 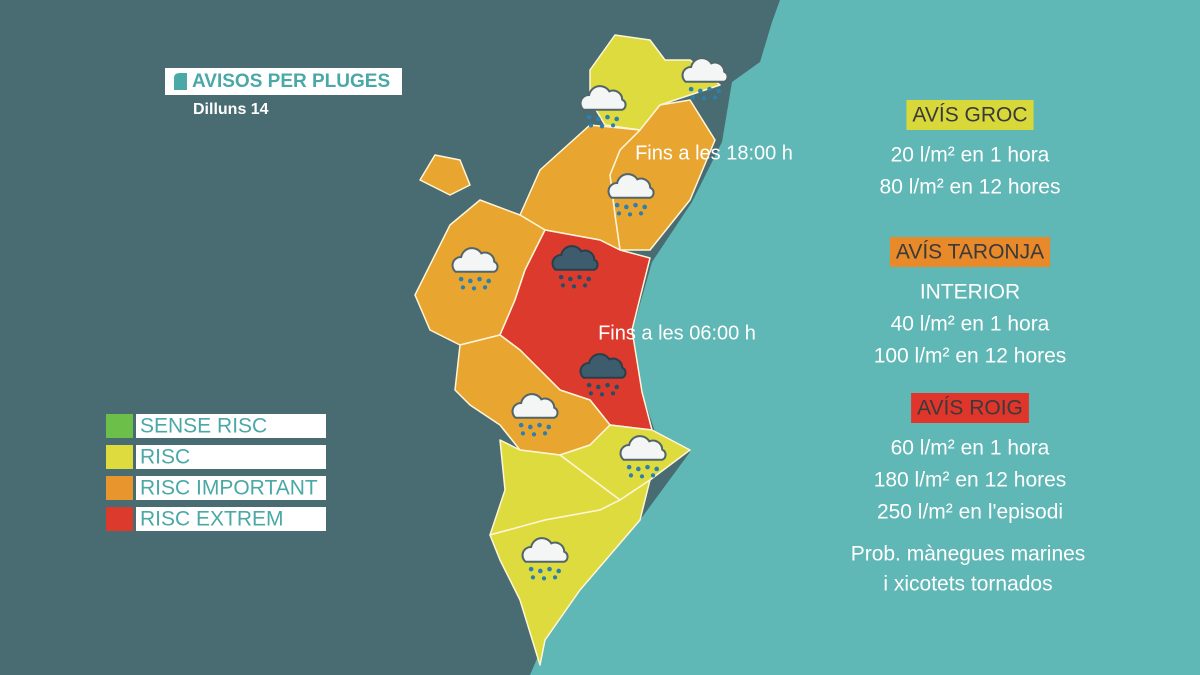 I want to click on note: i xicotets tornados, so click(x=967, y=584).